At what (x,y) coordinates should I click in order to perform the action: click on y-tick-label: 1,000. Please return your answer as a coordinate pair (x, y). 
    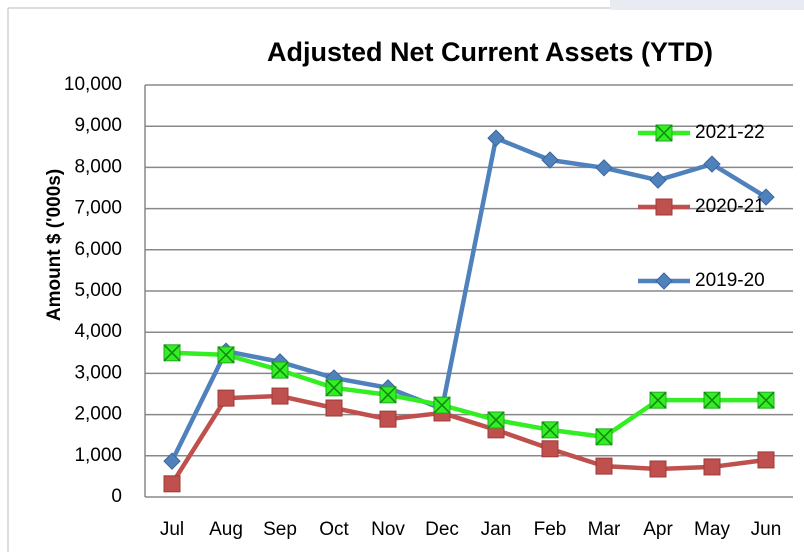
    Looking at the image, I should click on (98, 455).